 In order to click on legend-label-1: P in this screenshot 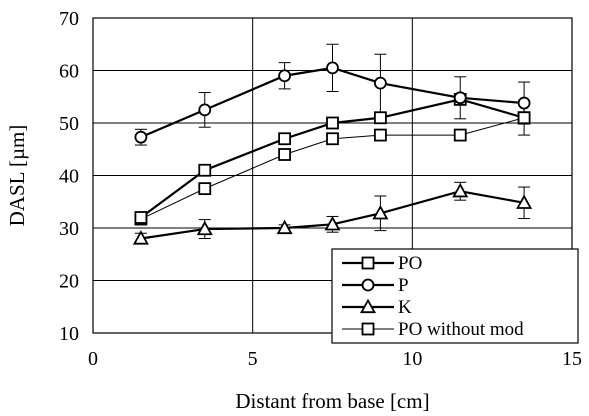, I will do `click(403, 285)`.